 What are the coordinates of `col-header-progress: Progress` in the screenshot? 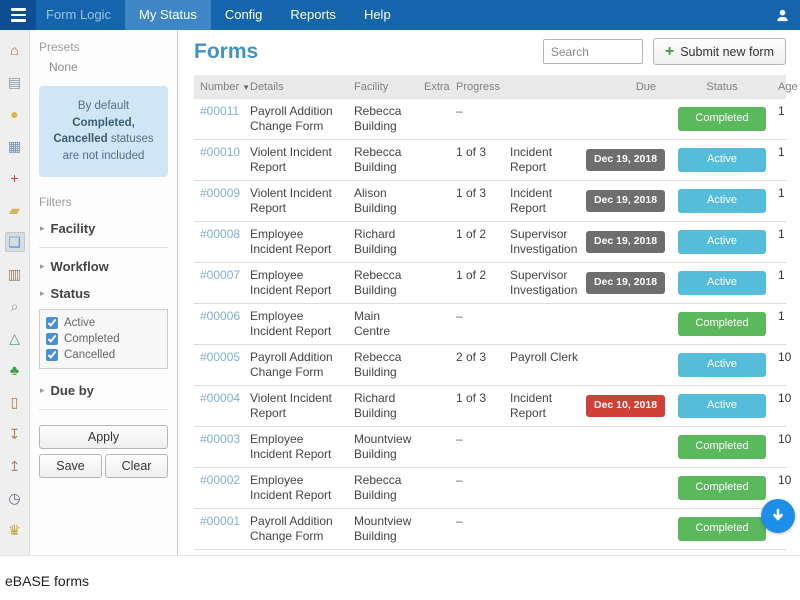 It's located at (478, 87).